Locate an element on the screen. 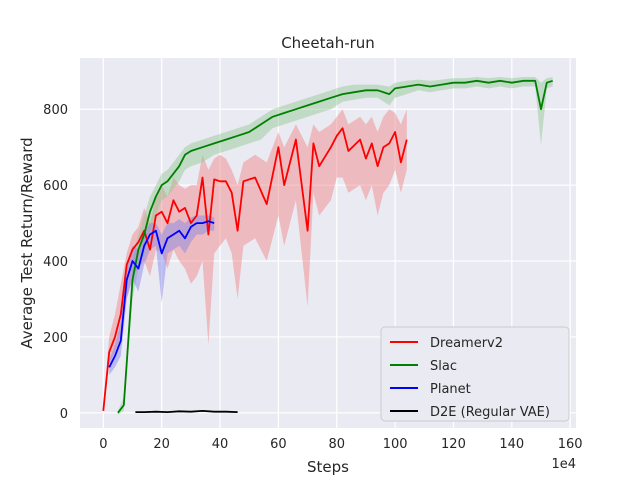 The width and height of the screenshot is (640, 480). y-tick-label: 600 is located at coordinates (55, 186).